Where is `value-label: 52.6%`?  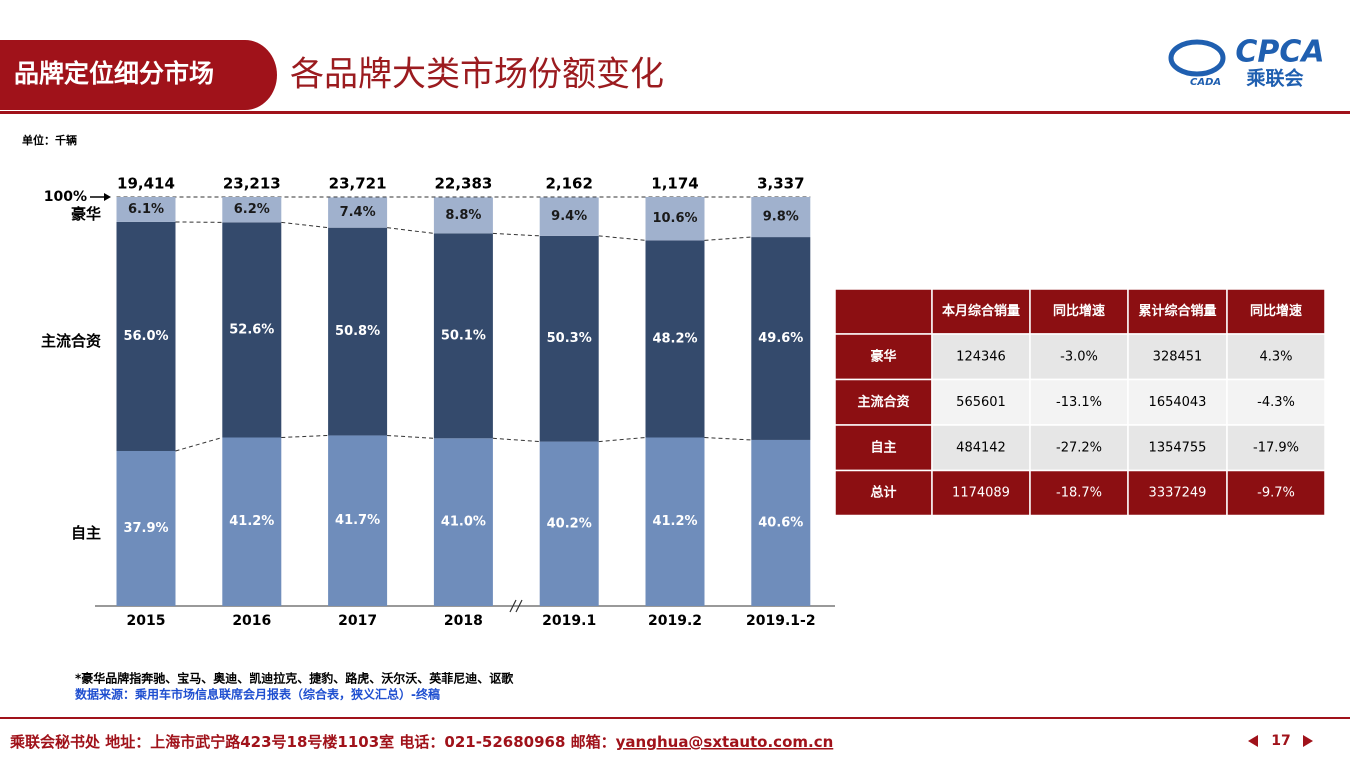
value-label: 52.6% is located at coordinates (251, 329).